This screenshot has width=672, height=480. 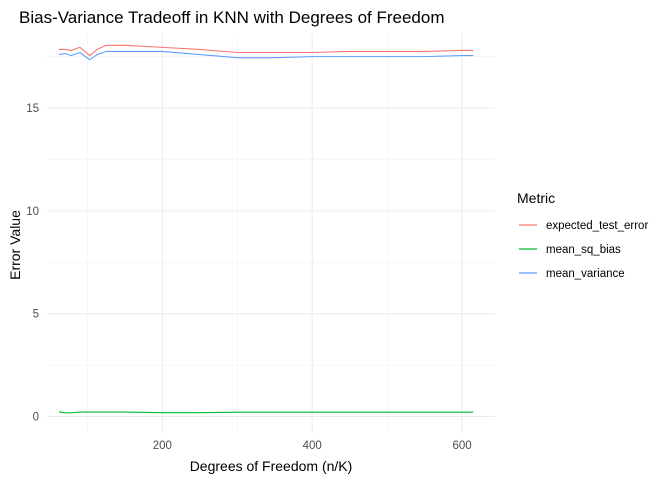 What do you see at coordinates (15, 245) in the screenshot?
I see `y-axis-title: Error Value` at bounding box center [15, 245].